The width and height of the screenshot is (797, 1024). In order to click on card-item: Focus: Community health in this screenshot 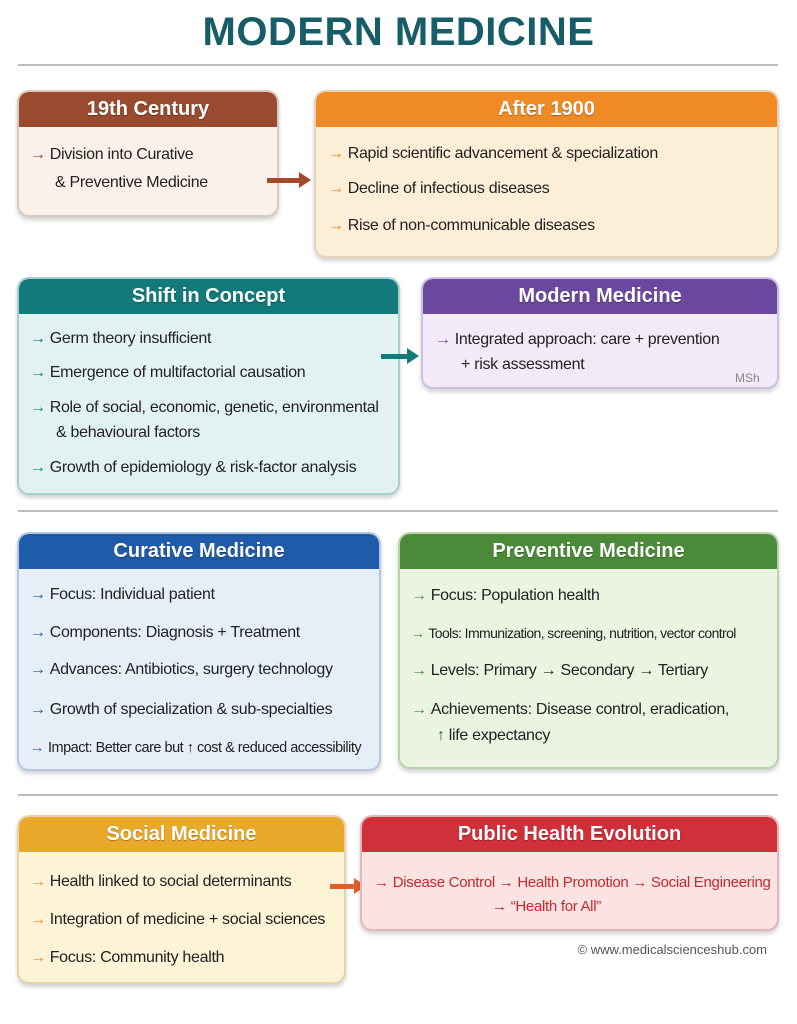, I will do `click(137, 957)`.